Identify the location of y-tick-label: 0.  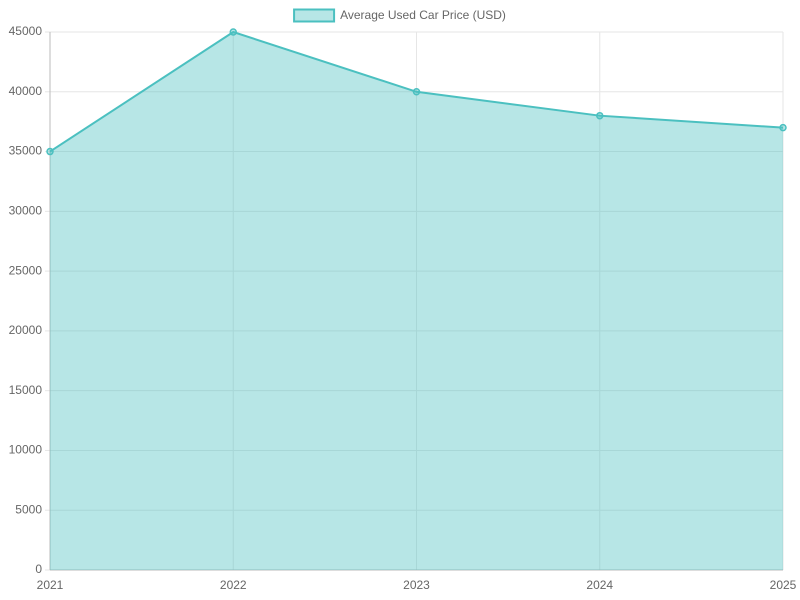
(38, 569).